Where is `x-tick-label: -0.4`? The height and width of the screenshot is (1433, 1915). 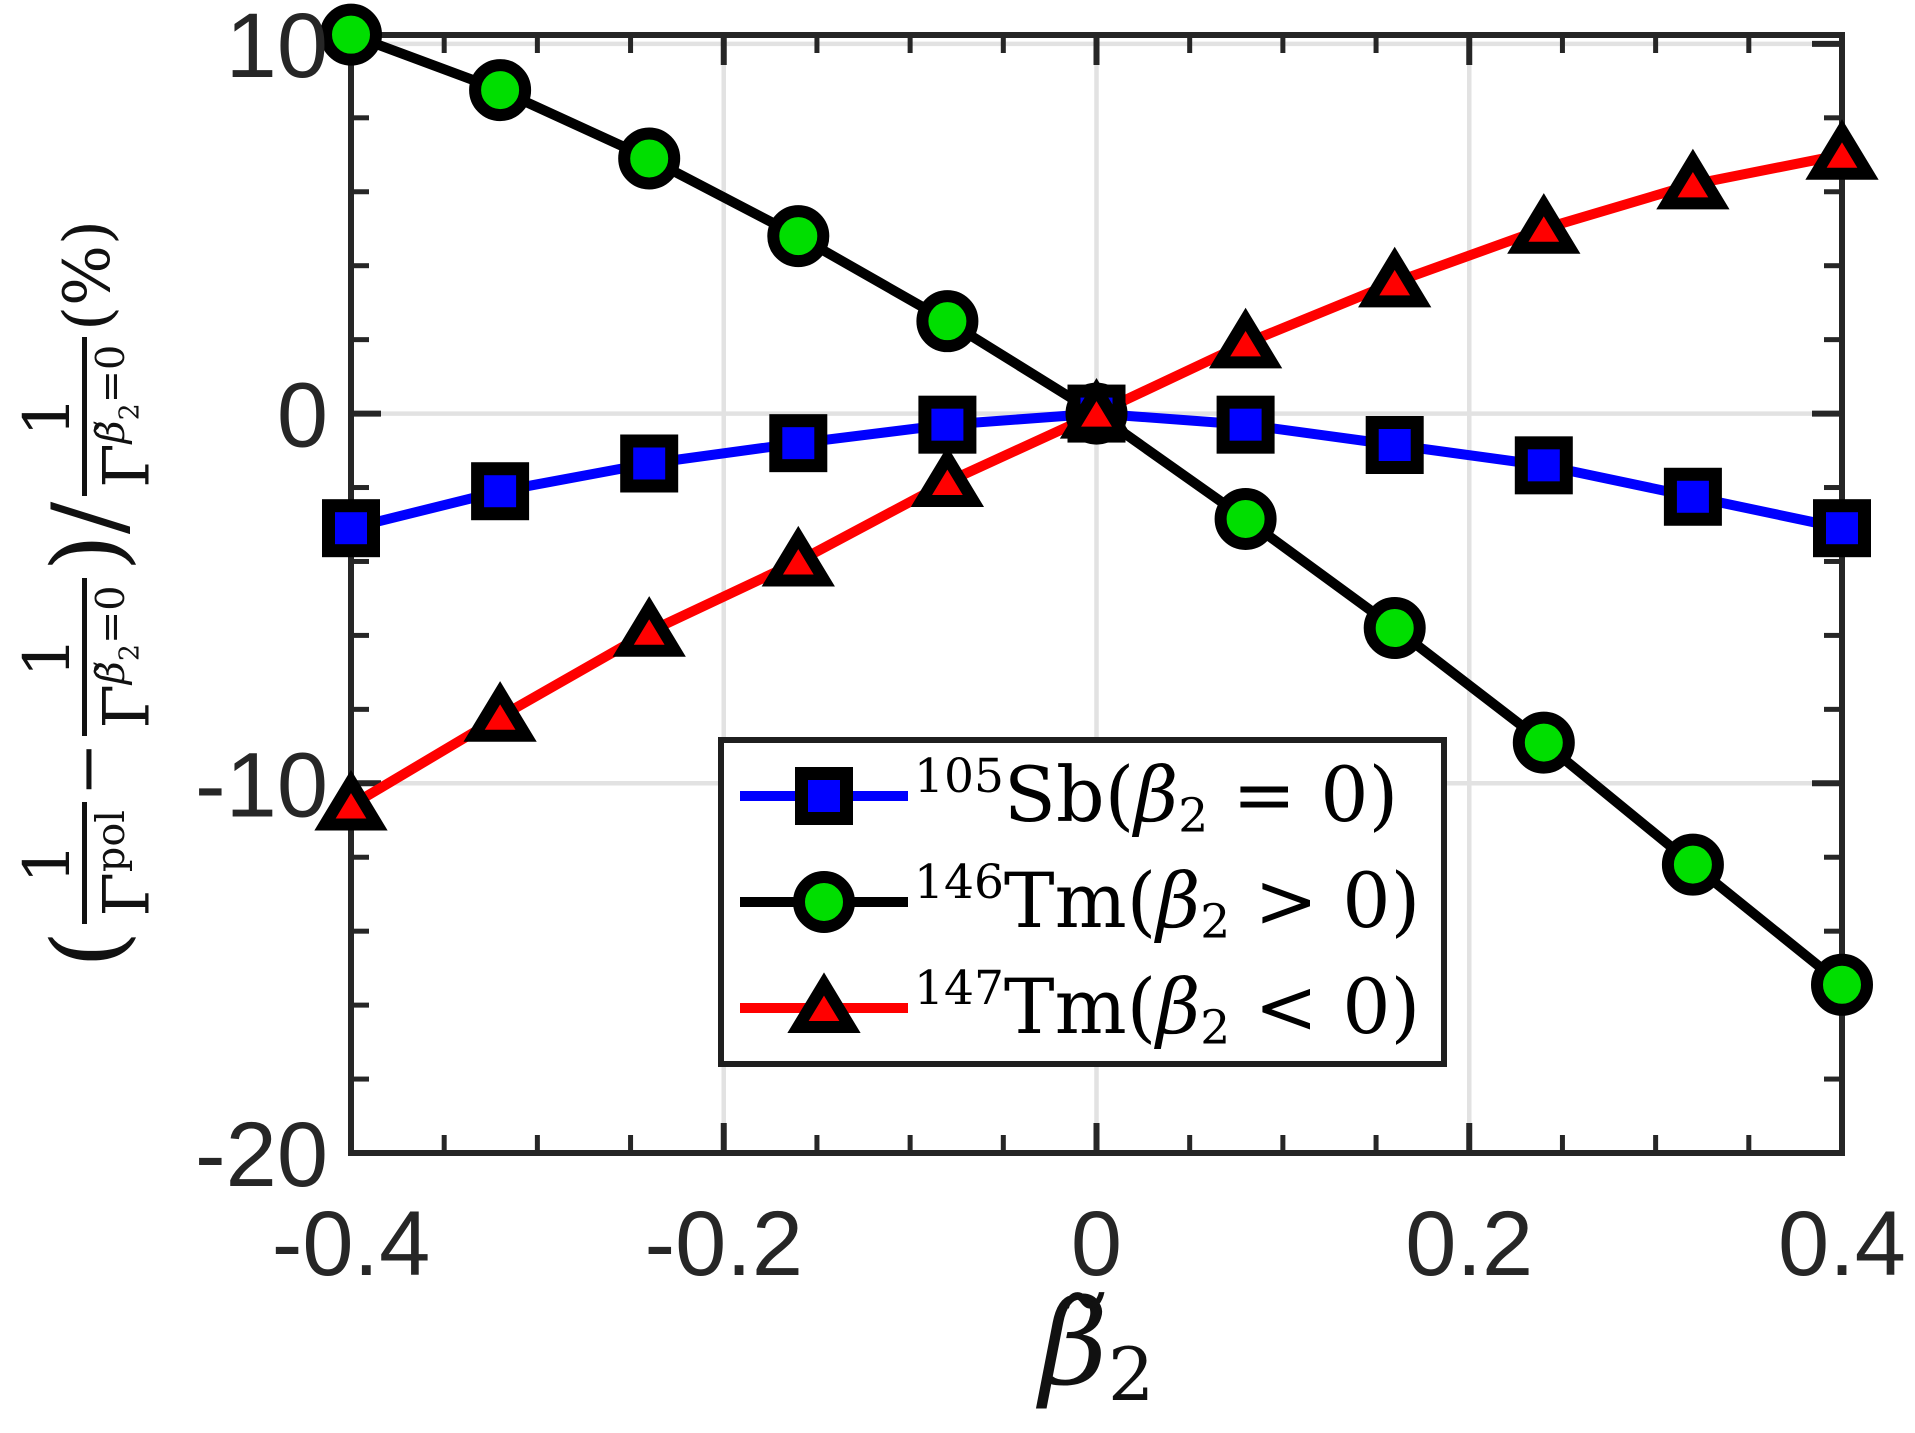
x-tick-label: -0.4 is located at coordinates (351, 1244).